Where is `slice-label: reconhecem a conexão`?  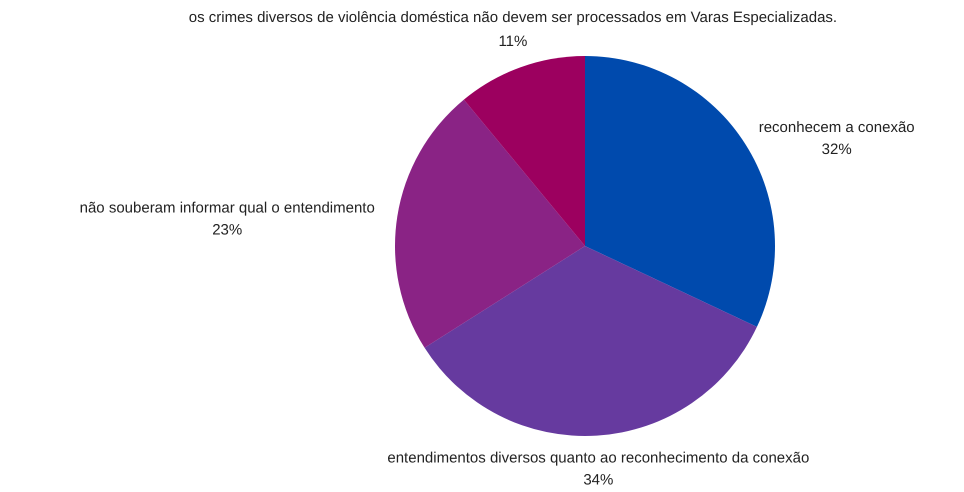 slice-label: reconhecem a conexão is located at coordinates (836, 127).